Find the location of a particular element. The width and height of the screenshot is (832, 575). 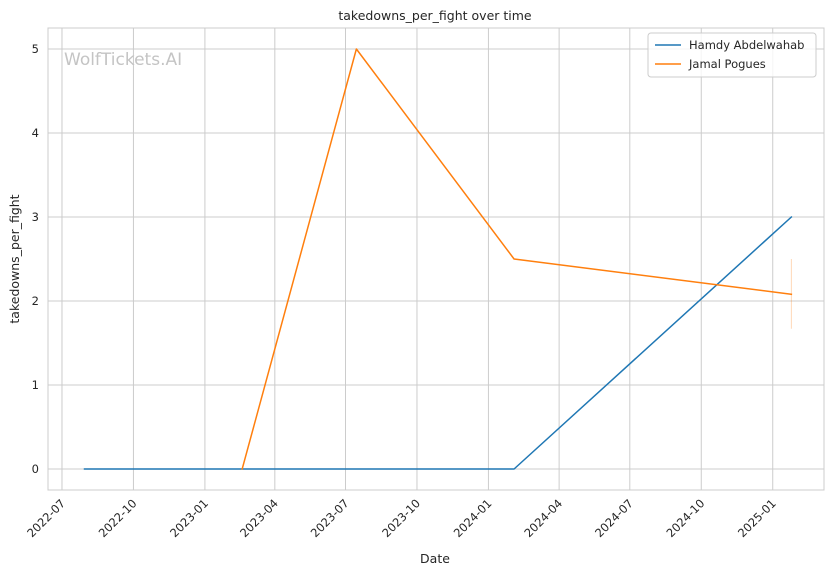

x-axis-label: Date is located at coordinates (435, 558).